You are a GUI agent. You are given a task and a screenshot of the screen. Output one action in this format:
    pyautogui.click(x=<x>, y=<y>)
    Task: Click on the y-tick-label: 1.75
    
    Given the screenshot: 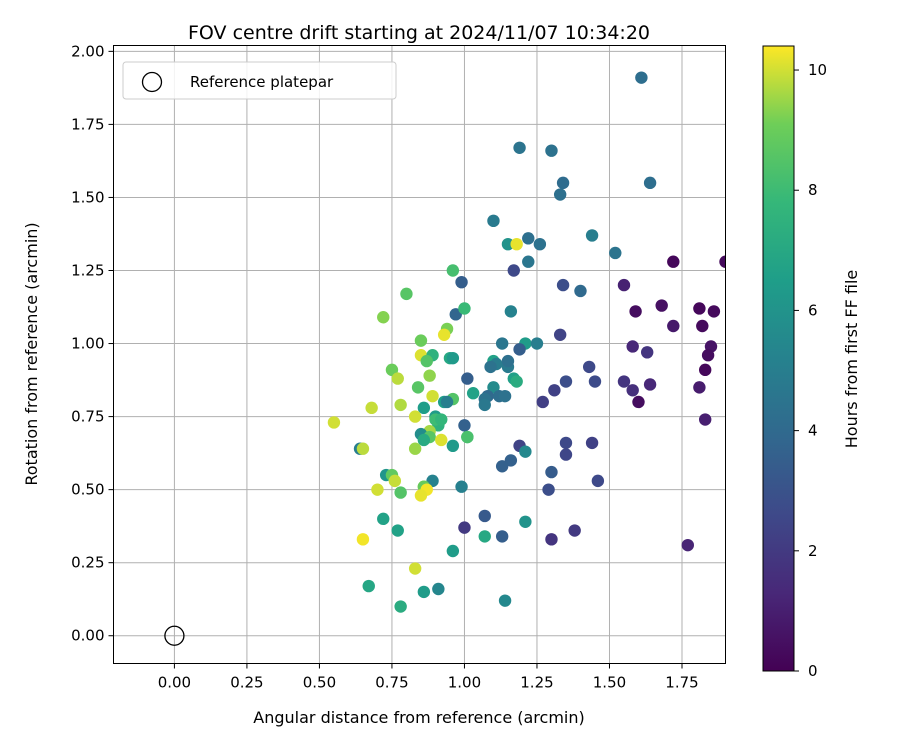 What is the action you would take?
    pyautogui.click(x=87, y=124)
    